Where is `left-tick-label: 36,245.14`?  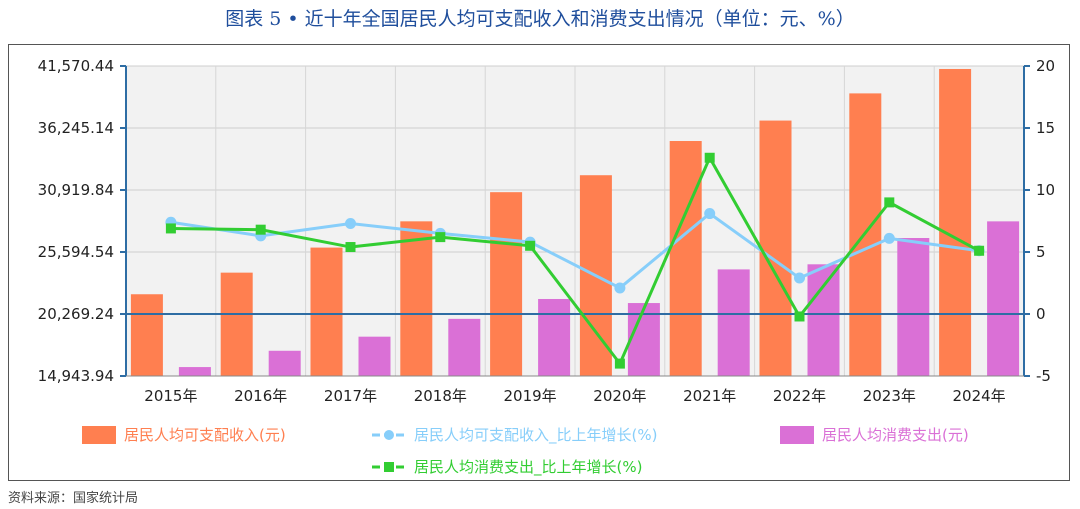
left-tick-label: 36,245.14 is located at coordinates (76, 128).